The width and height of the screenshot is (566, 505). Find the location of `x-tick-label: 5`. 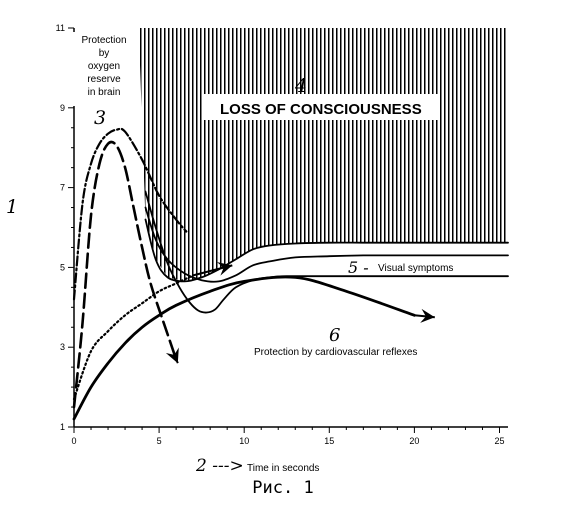

x-tick-label: 5 is located at coordinates (159, 441).